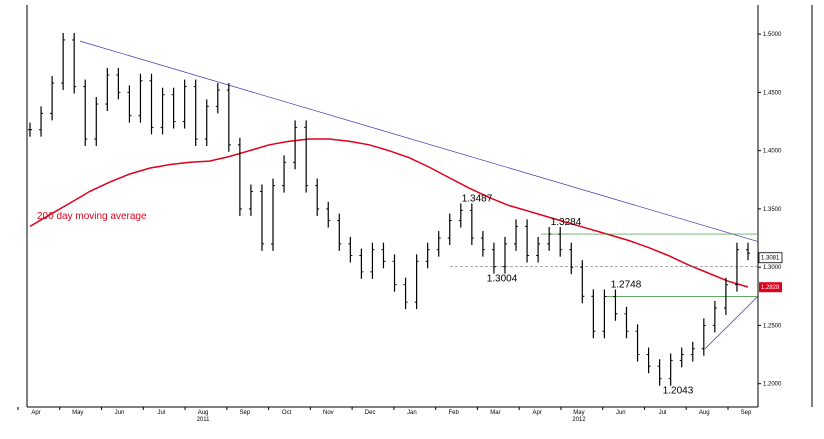 This screenshot has width=824, height=439. Describe the element at coordinates (92, 216) in the screenshot. I see `ma200-legend-label: 200 day moving average` at that location.